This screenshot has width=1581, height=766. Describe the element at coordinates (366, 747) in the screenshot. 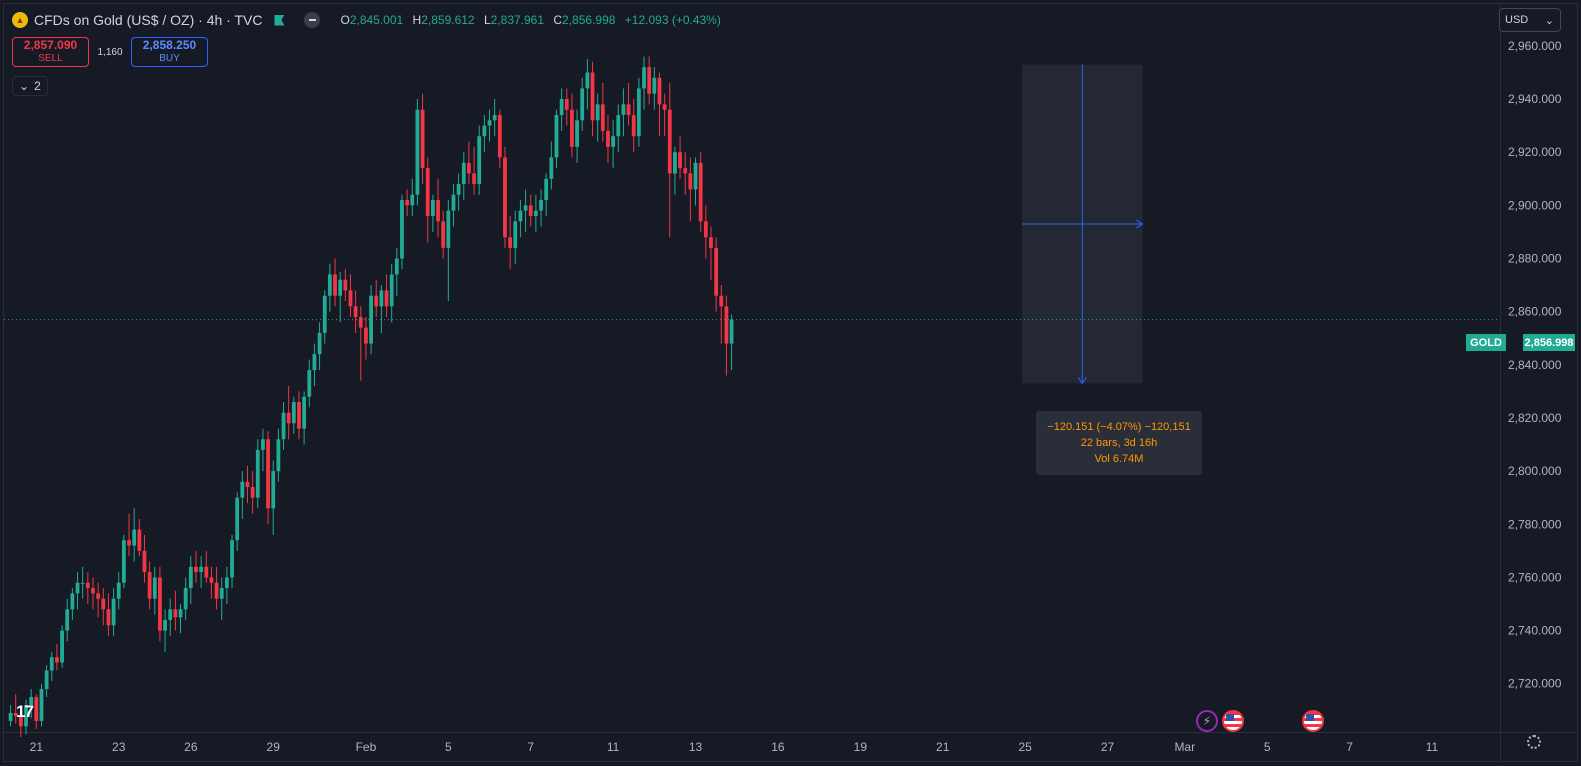

I see `x-tick-label: Feb` at that location.